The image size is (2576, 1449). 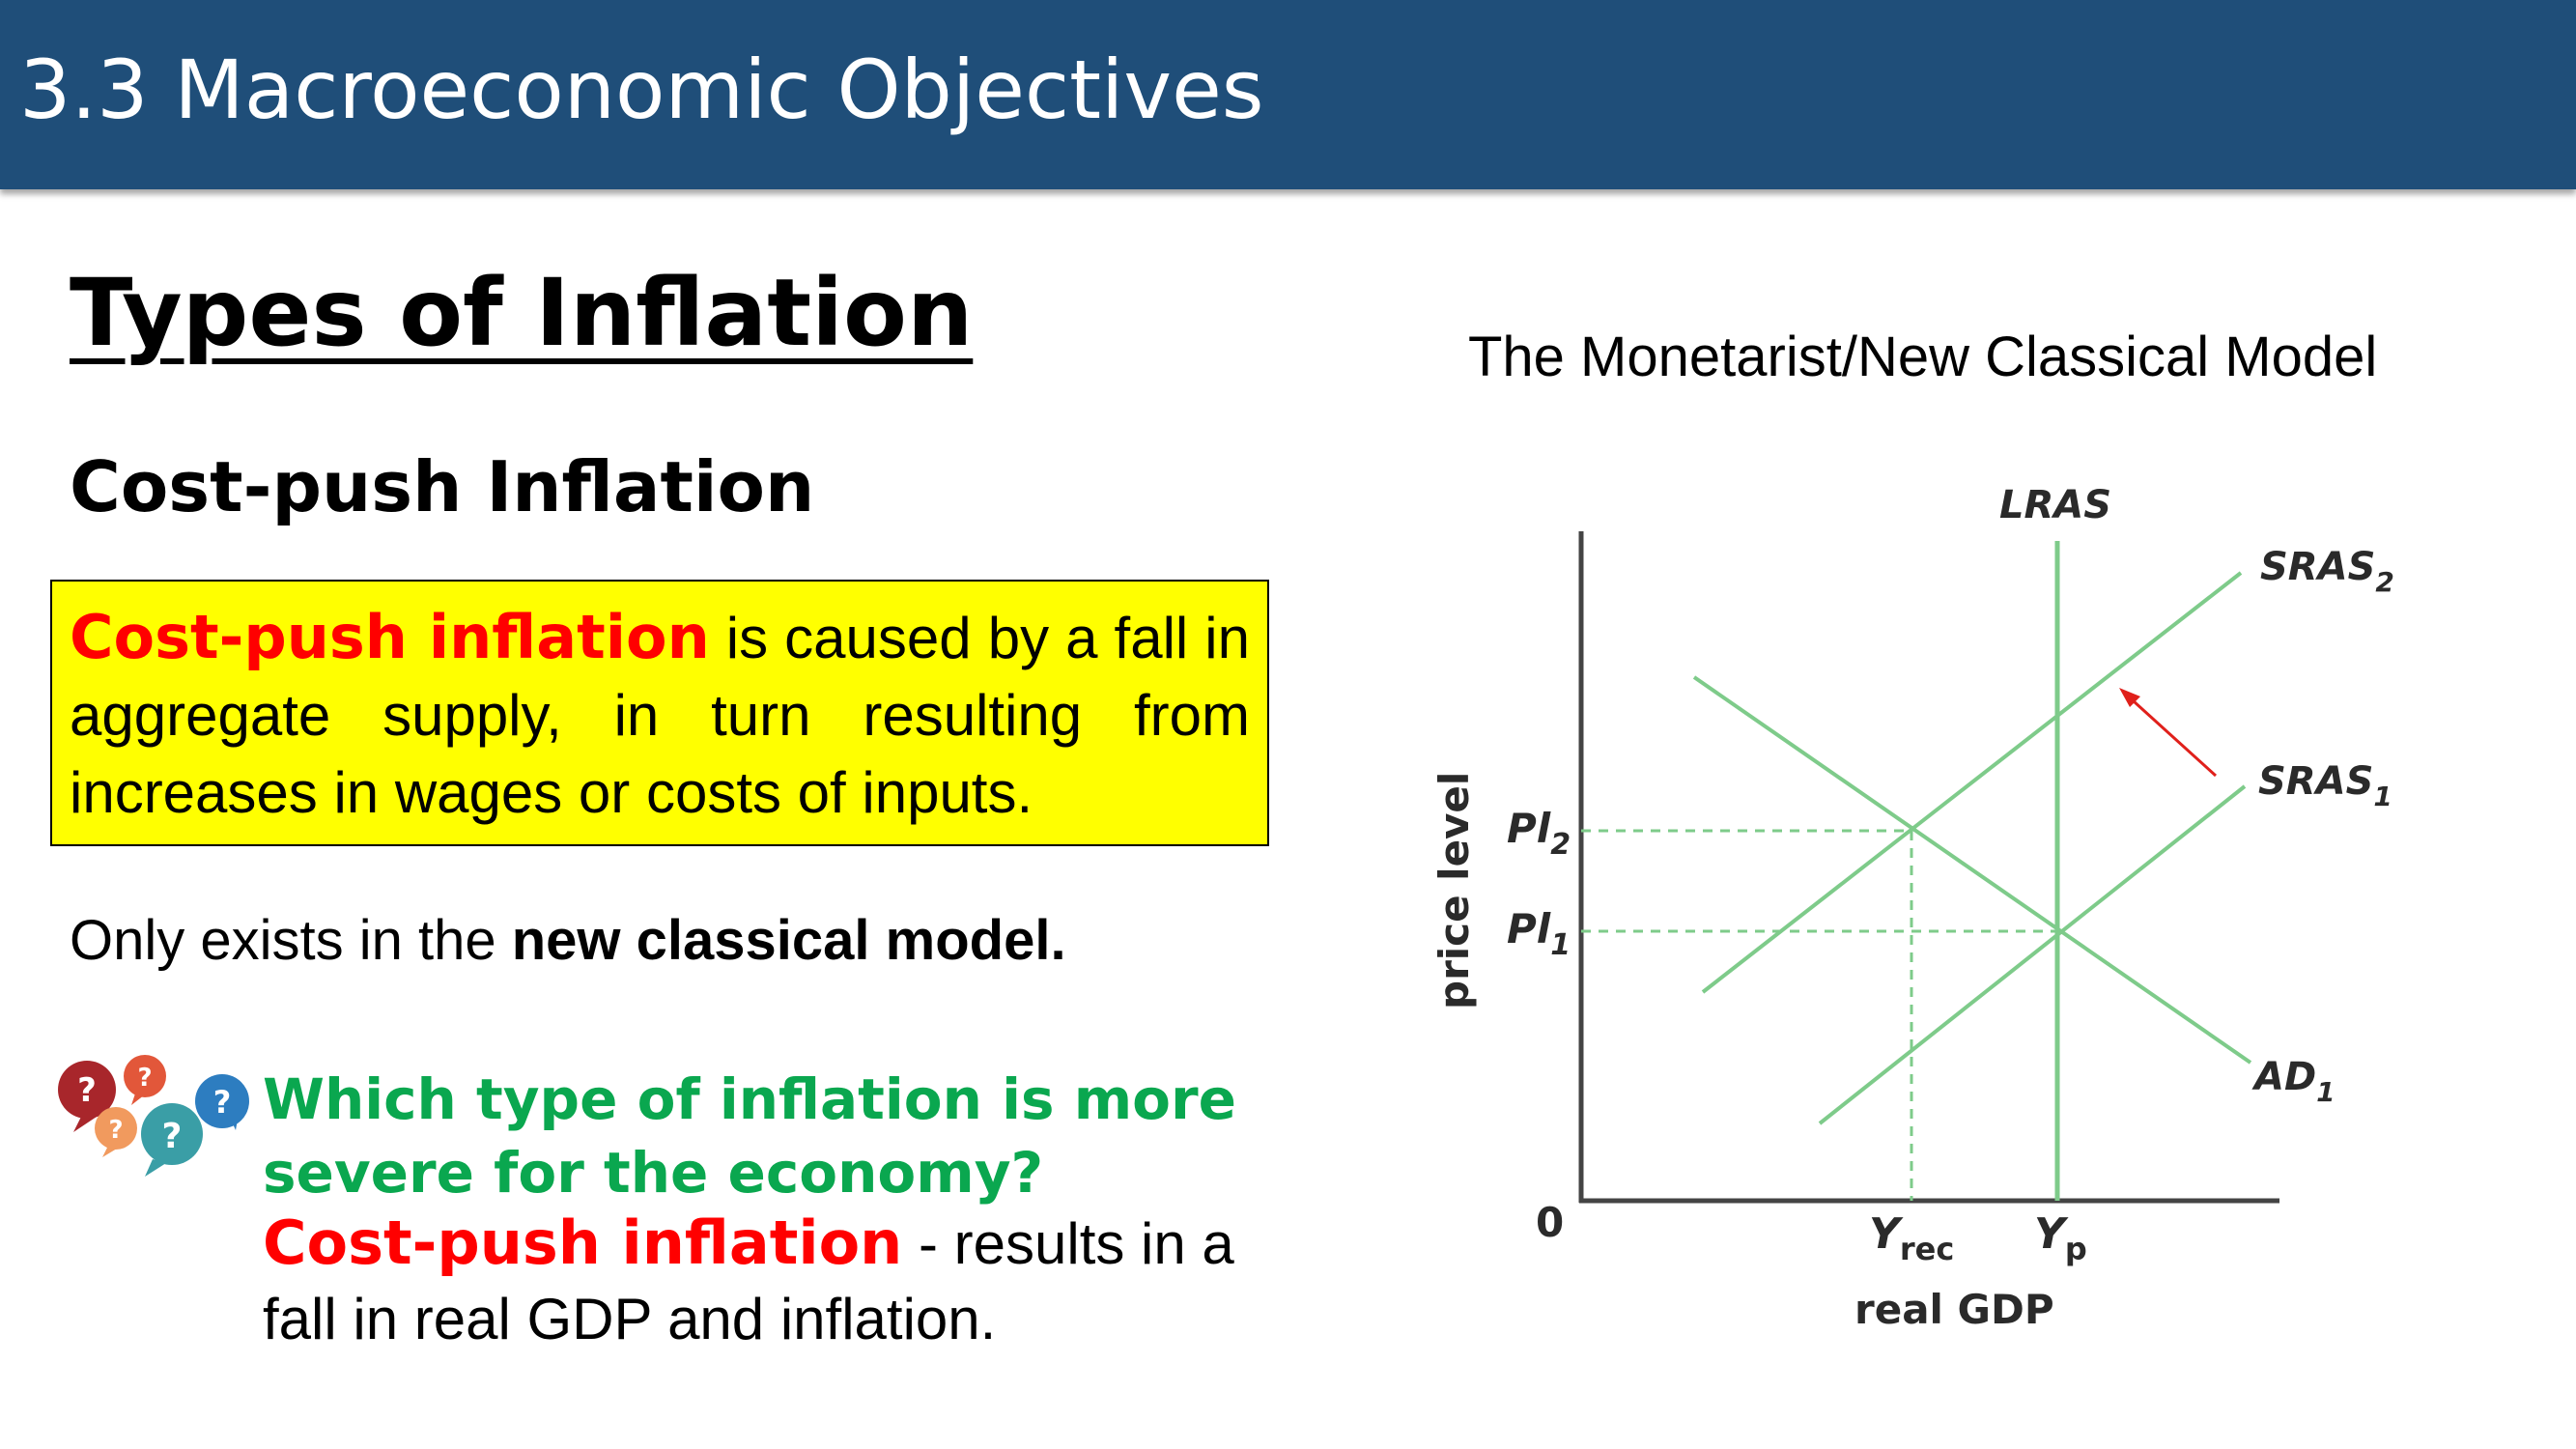 What do you see at coordinates (1539, 933) in the screenshot?
I see `pl1-tick: Pl1` at bounding box center [1539, 933].